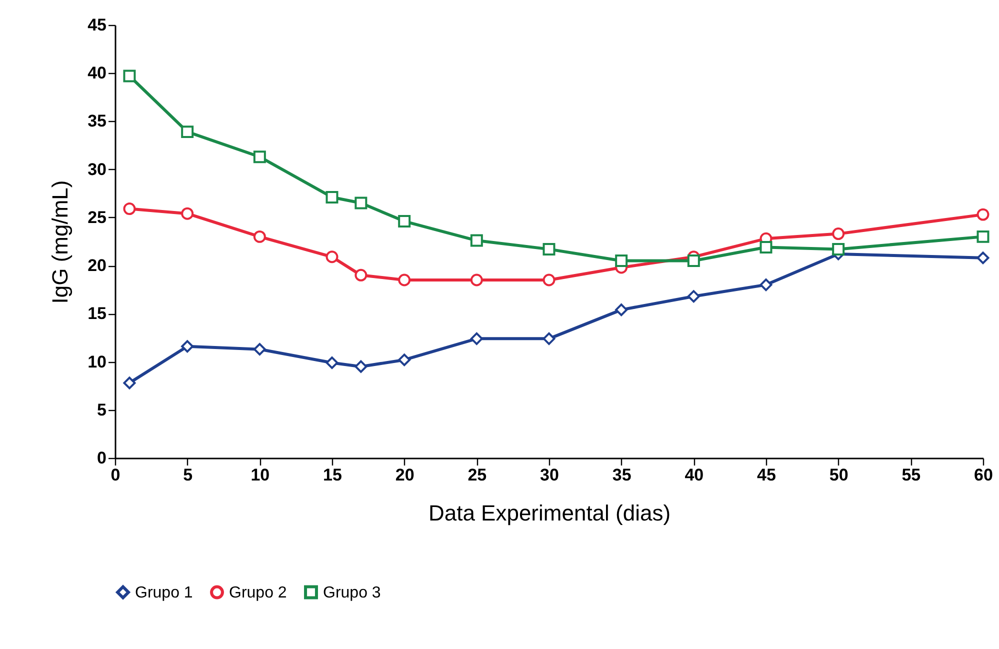 The image size is (999, 649). I want to click on y-tick-label: 25, so click(97, 217).